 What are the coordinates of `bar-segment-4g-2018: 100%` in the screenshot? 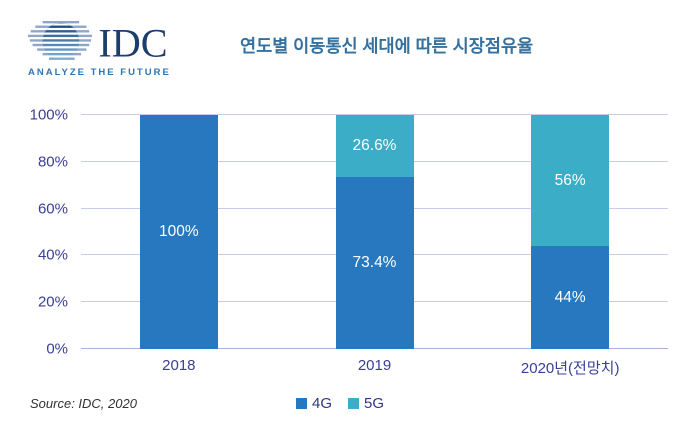 It's located at (178, 232).